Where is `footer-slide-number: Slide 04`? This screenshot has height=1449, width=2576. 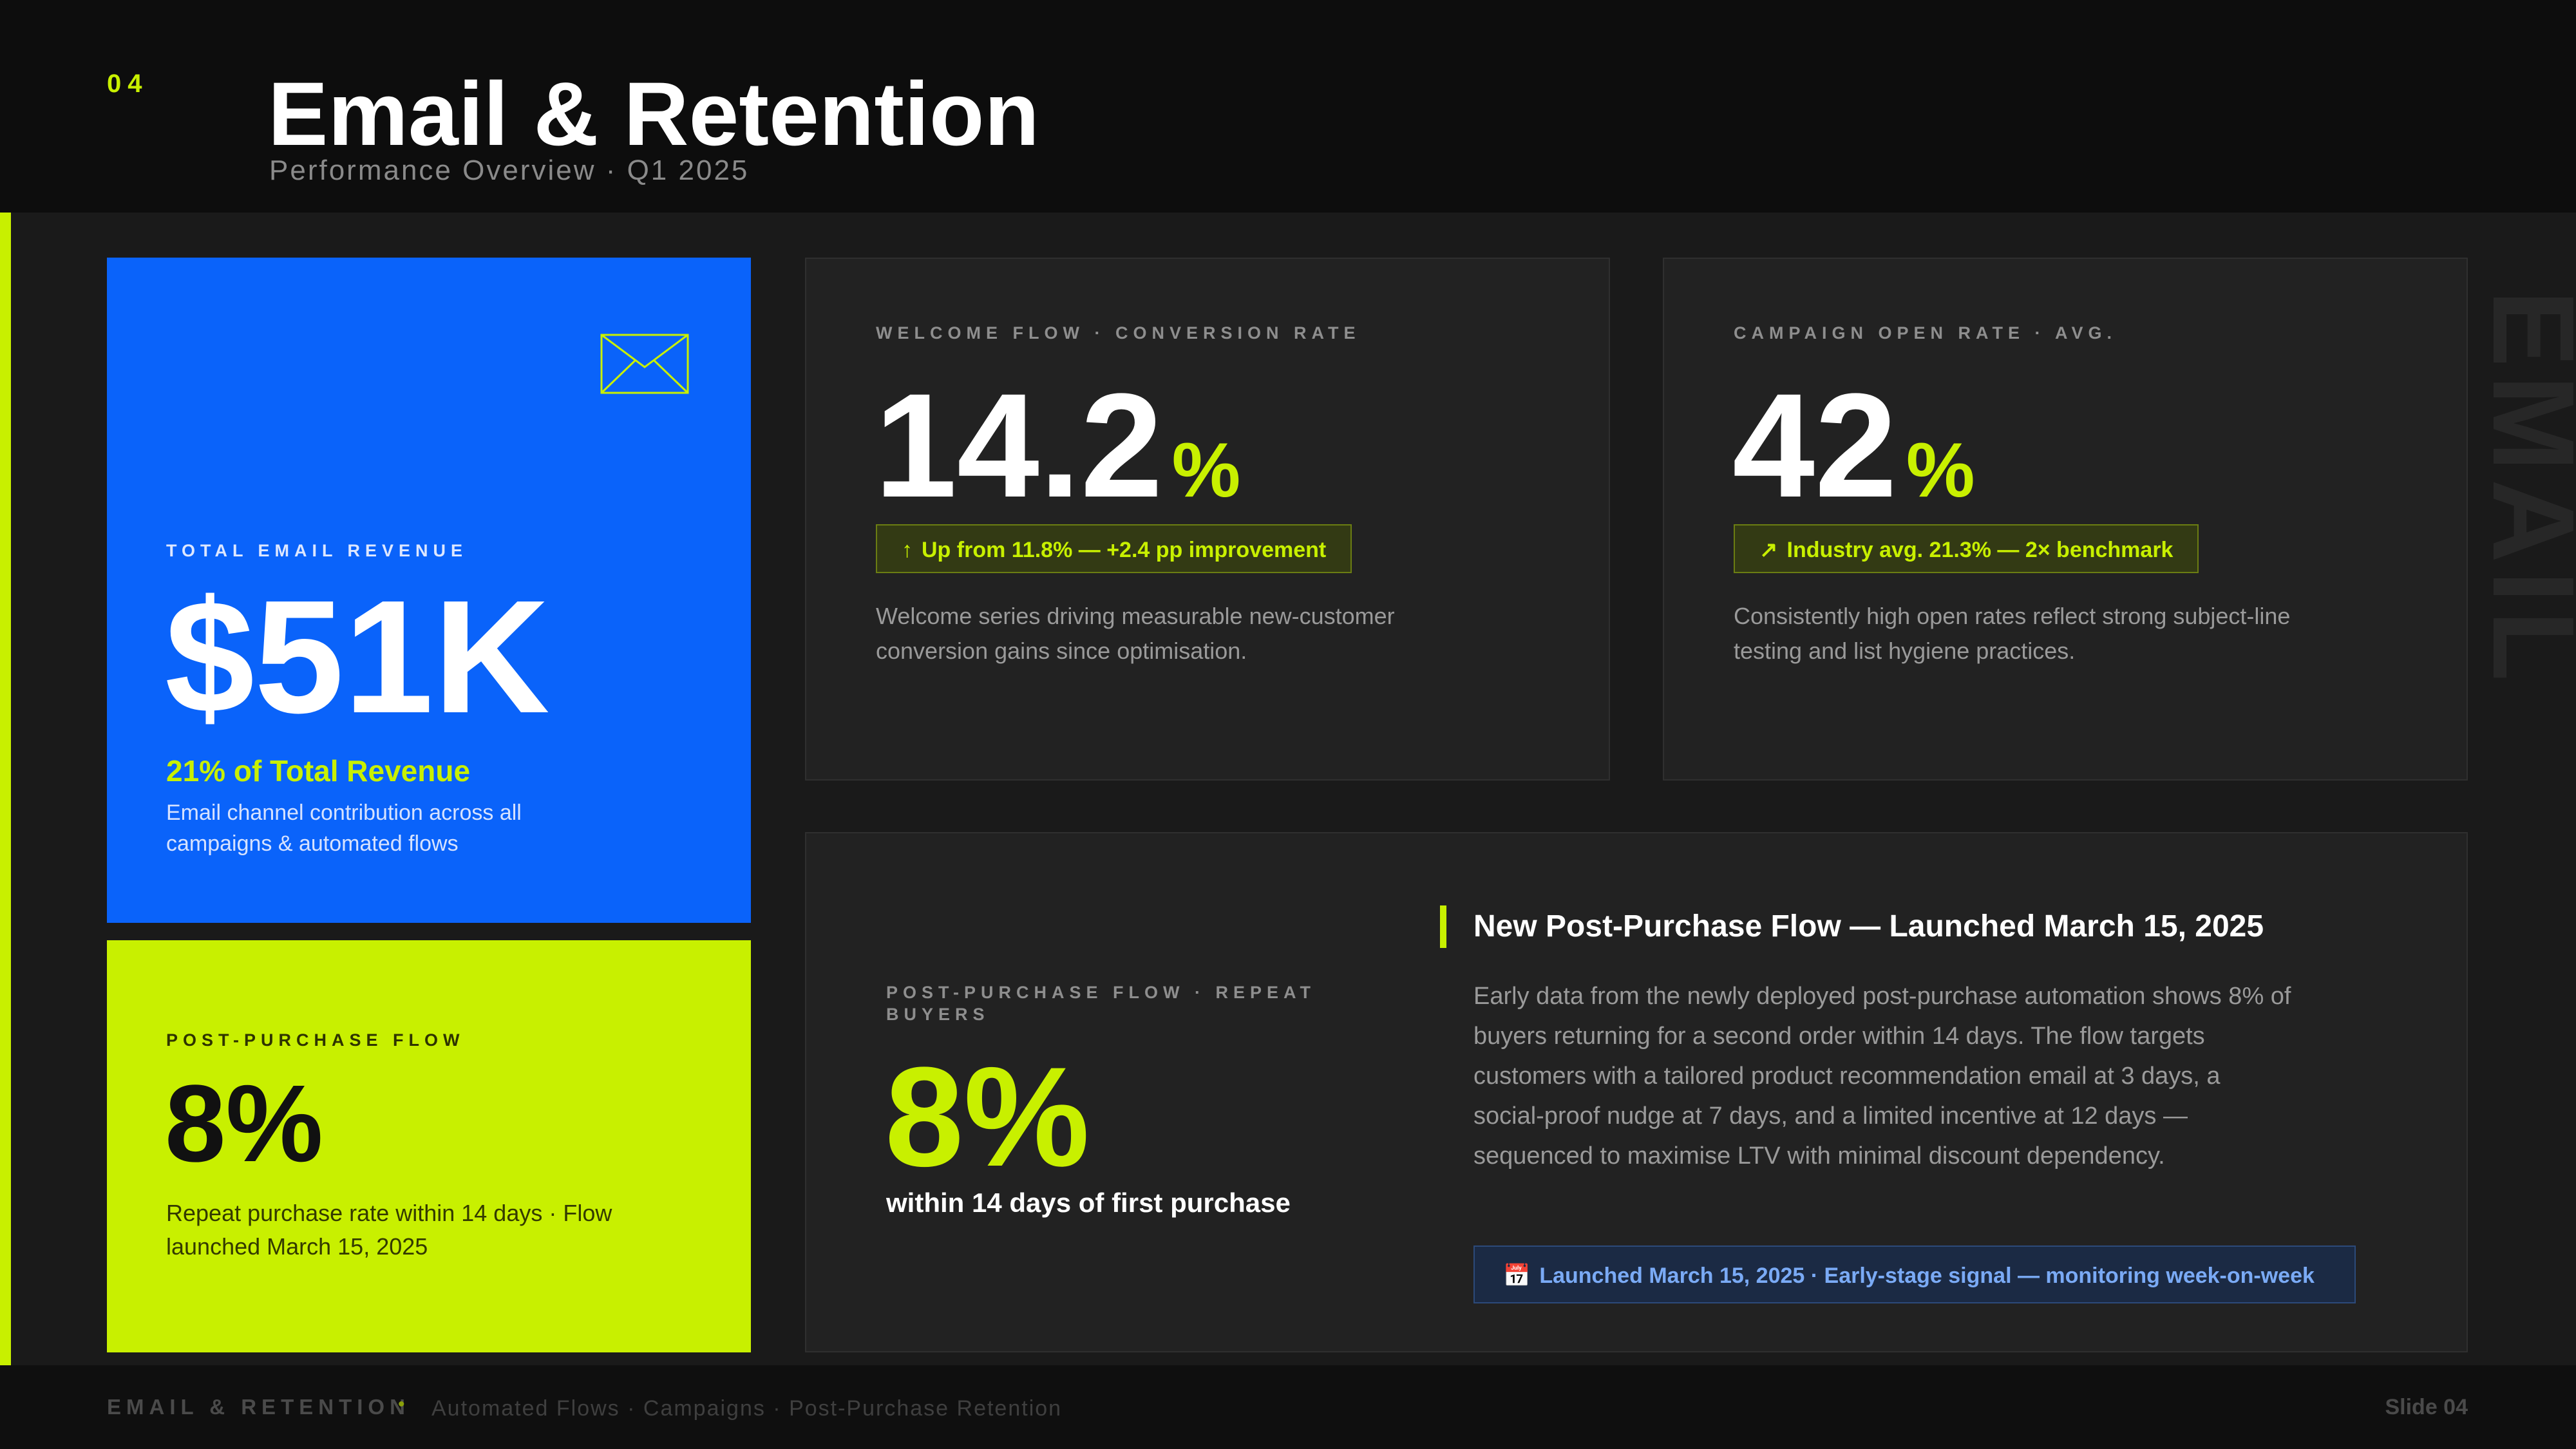 footer-slide-number: Slide 04 is located at coordinates (2427, 1407).